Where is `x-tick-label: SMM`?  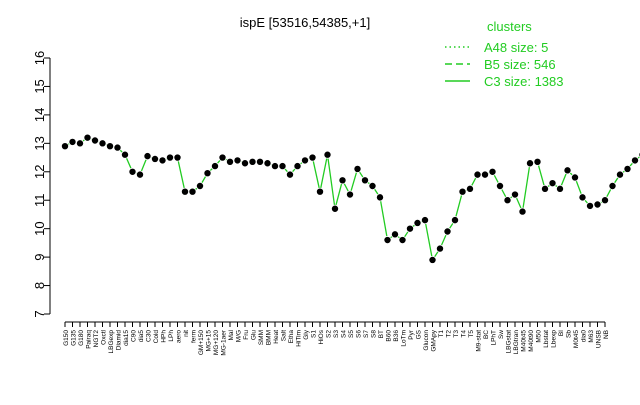 x-tick-label: SMM is located at coordinates (261, 337).